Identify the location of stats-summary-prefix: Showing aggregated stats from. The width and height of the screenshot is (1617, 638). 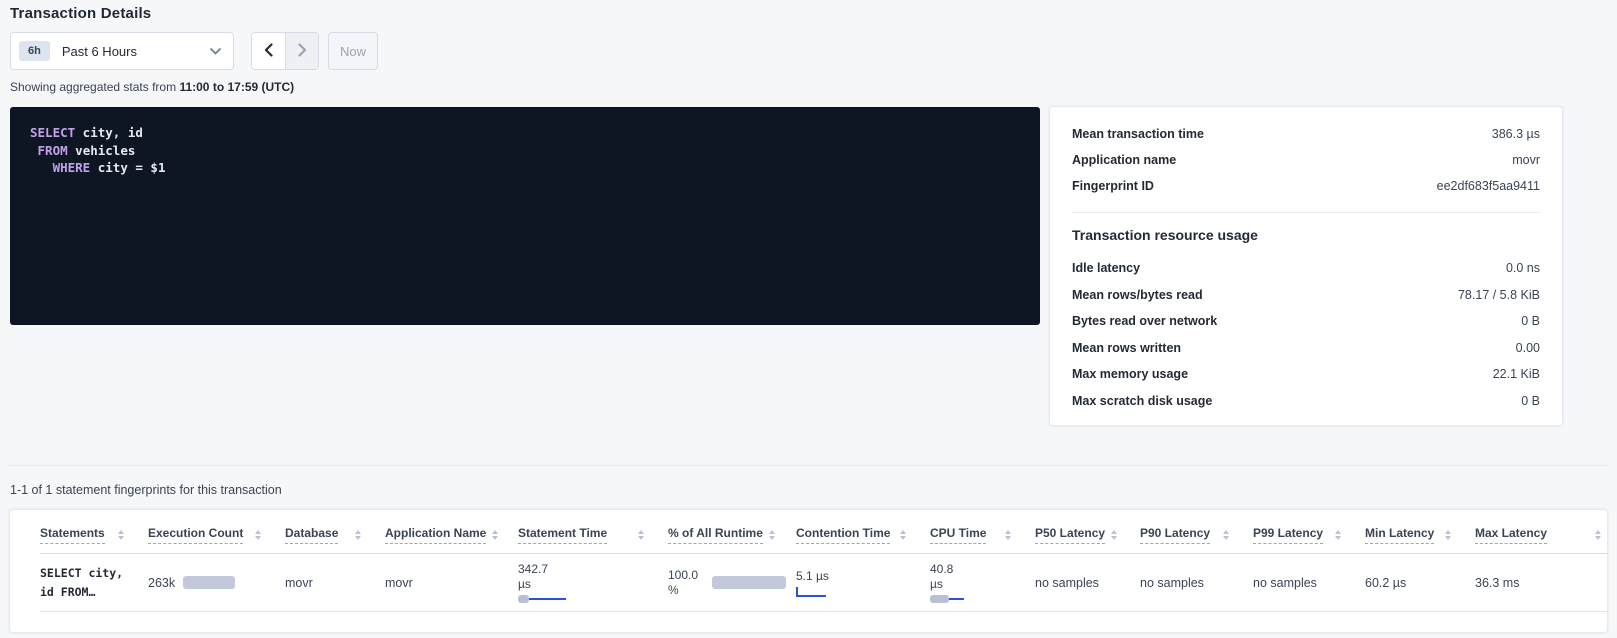
(93, 87).